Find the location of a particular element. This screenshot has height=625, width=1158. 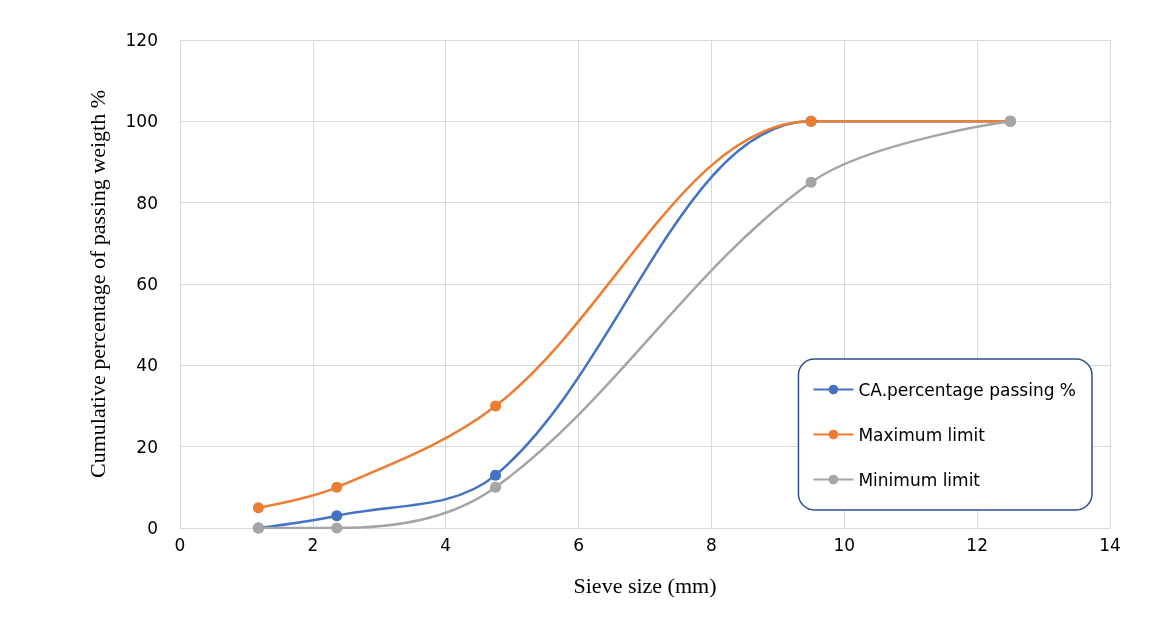

y-tick-label: 40 is located at coordinates (147, 365).